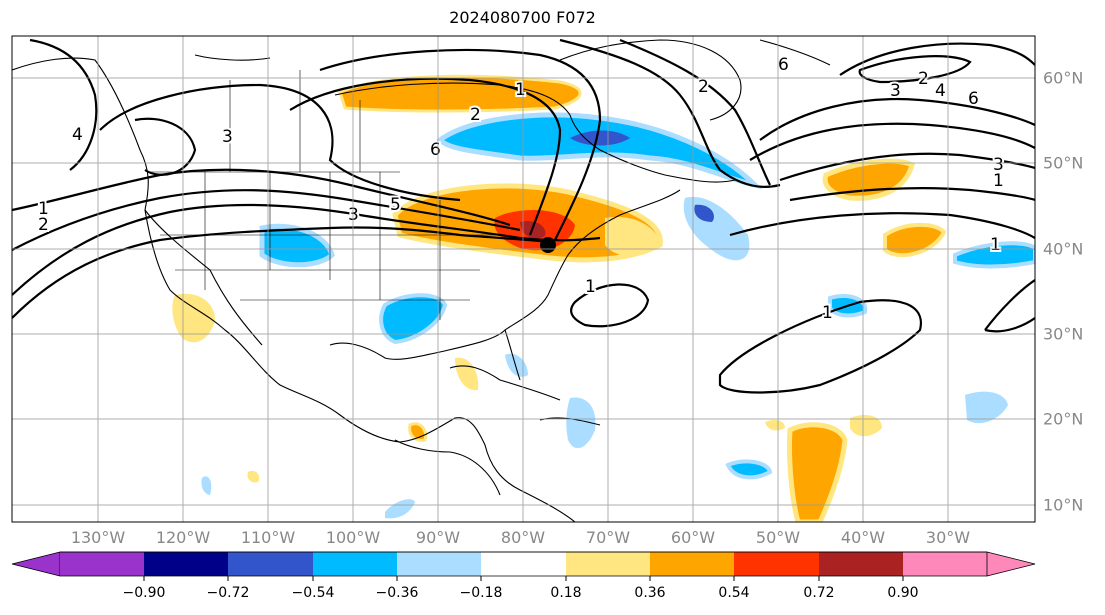 The width and height of the screenshot is (1105, 615). I want to click on colorbar-tick-label: 0.36, so click(650, 593).